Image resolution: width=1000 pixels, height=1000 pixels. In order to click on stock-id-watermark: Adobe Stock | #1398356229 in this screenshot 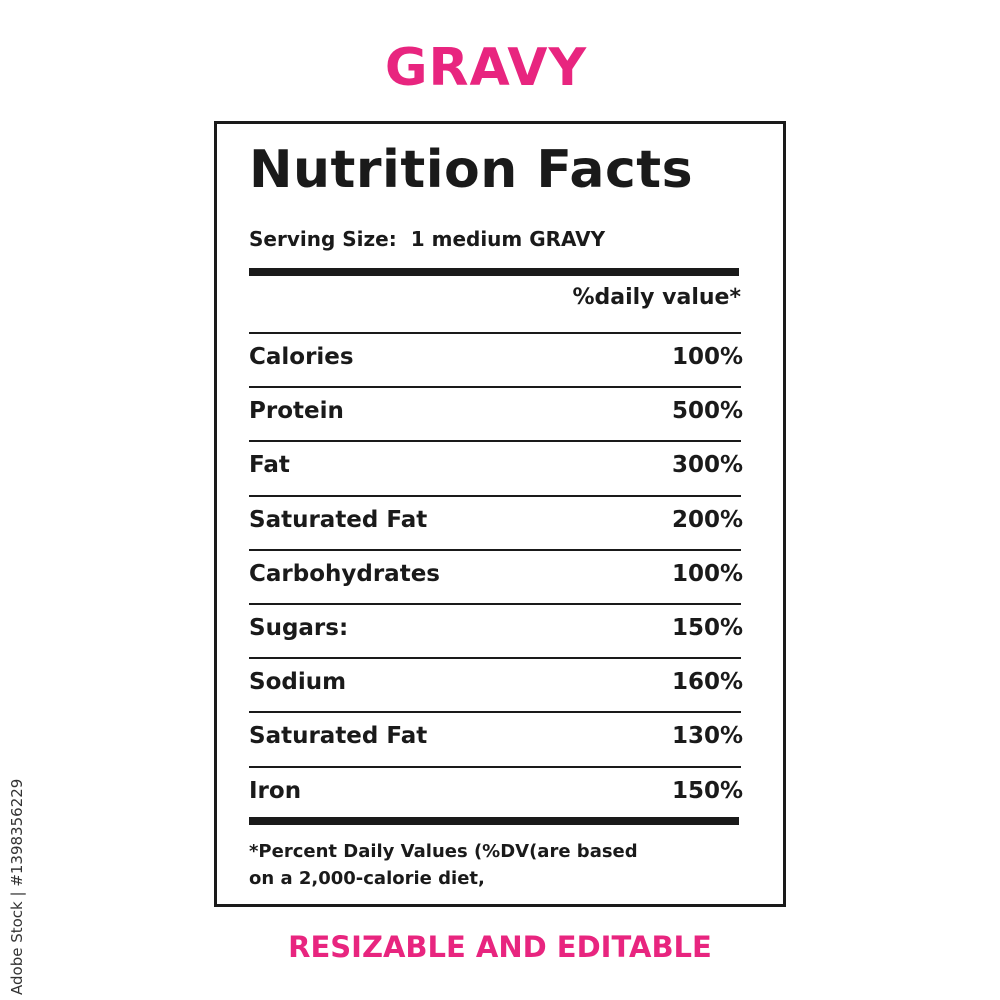, I will do `click(17, 886)`.